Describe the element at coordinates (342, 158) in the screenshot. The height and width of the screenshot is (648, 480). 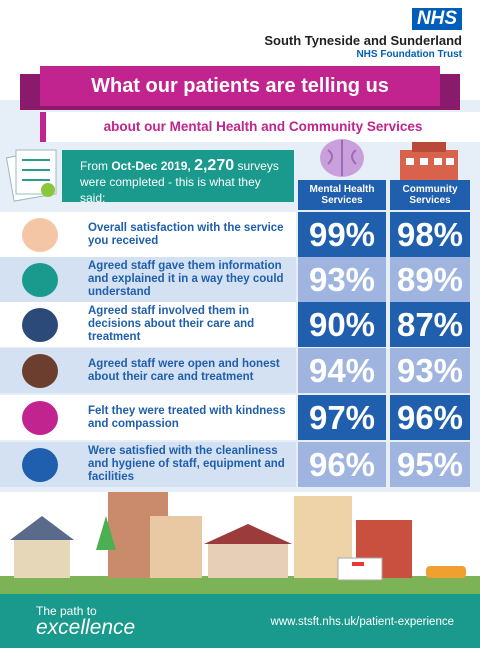
I see `brain-icon` at that location.